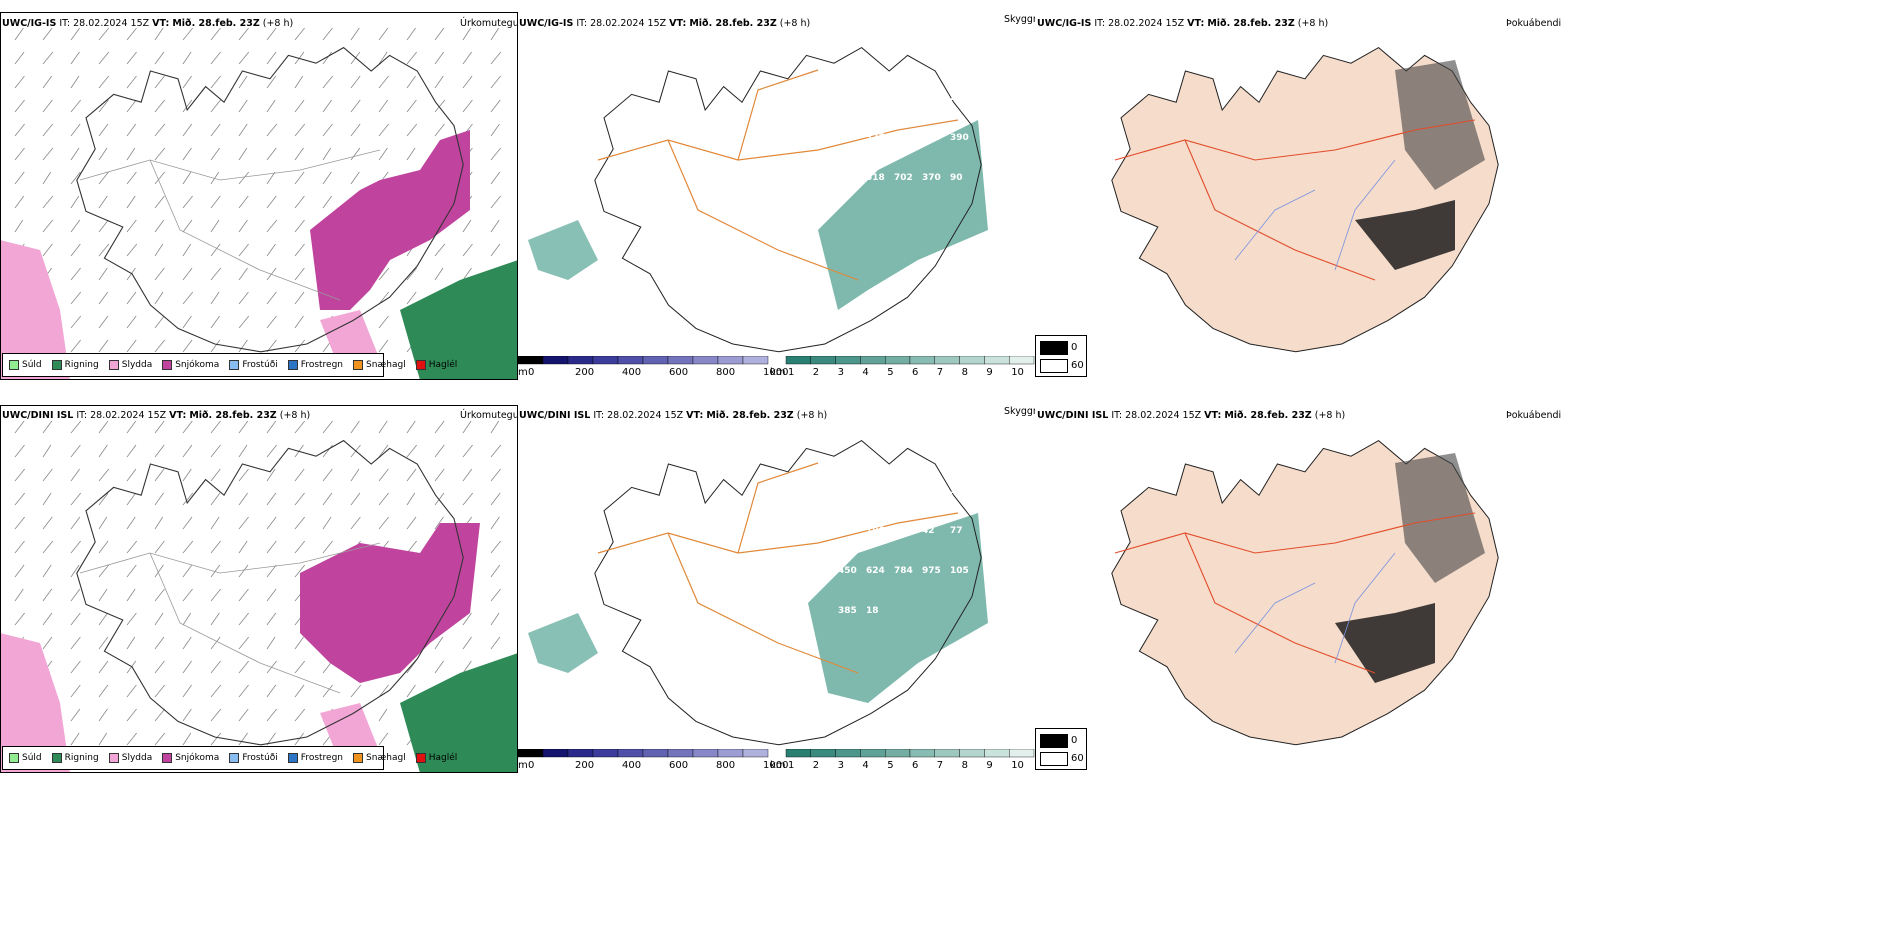 The width and height of the screenshot is (1900, 950). Describe the element at coordinates (1440, 125) in the screenshot. I see `fog-area` at that location.